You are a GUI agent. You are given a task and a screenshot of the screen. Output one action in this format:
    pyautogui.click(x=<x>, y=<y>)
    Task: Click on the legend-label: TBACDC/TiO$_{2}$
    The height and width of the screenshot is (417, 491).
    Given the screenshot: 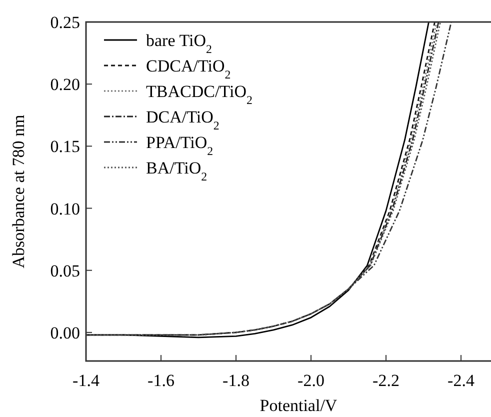 What is the action you would take?
    pyautogui.click(x=199, y=94)
    